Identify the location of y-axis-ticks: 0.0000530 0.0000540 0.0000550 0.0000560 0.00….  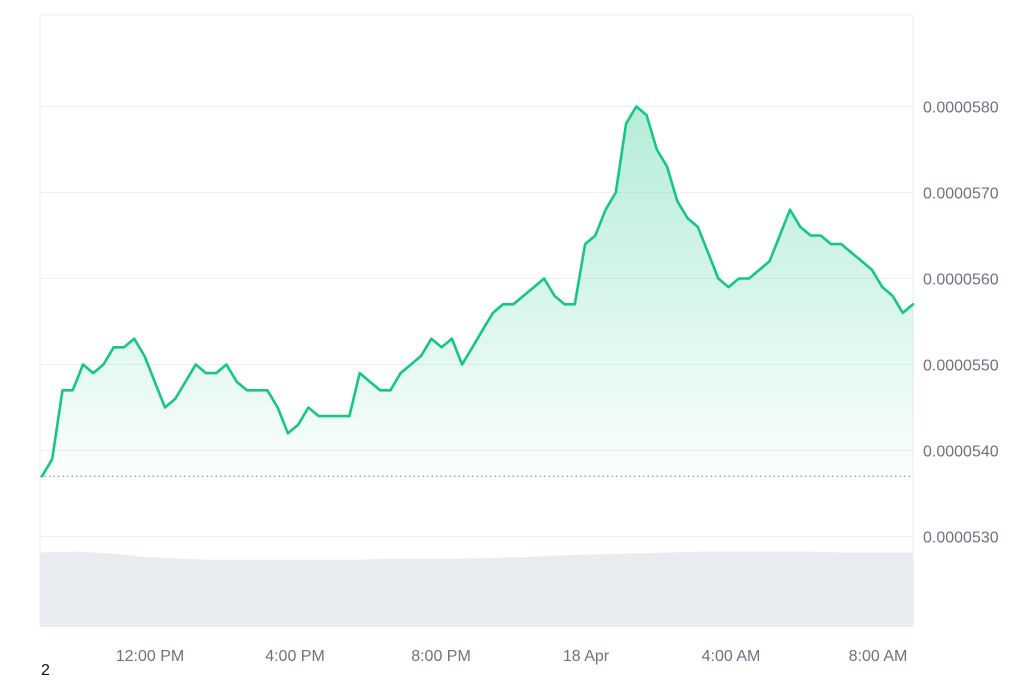
(961, 323).